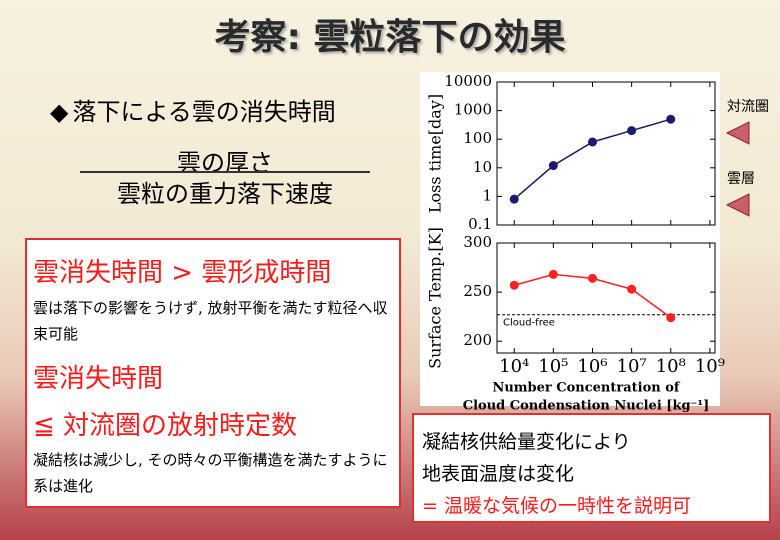 This screenshot has height=540, width=780. What do you see at coordinates (477, 291) in the screenshot?
I see `y-tick-label: 250` at bounding box center [477, 291].